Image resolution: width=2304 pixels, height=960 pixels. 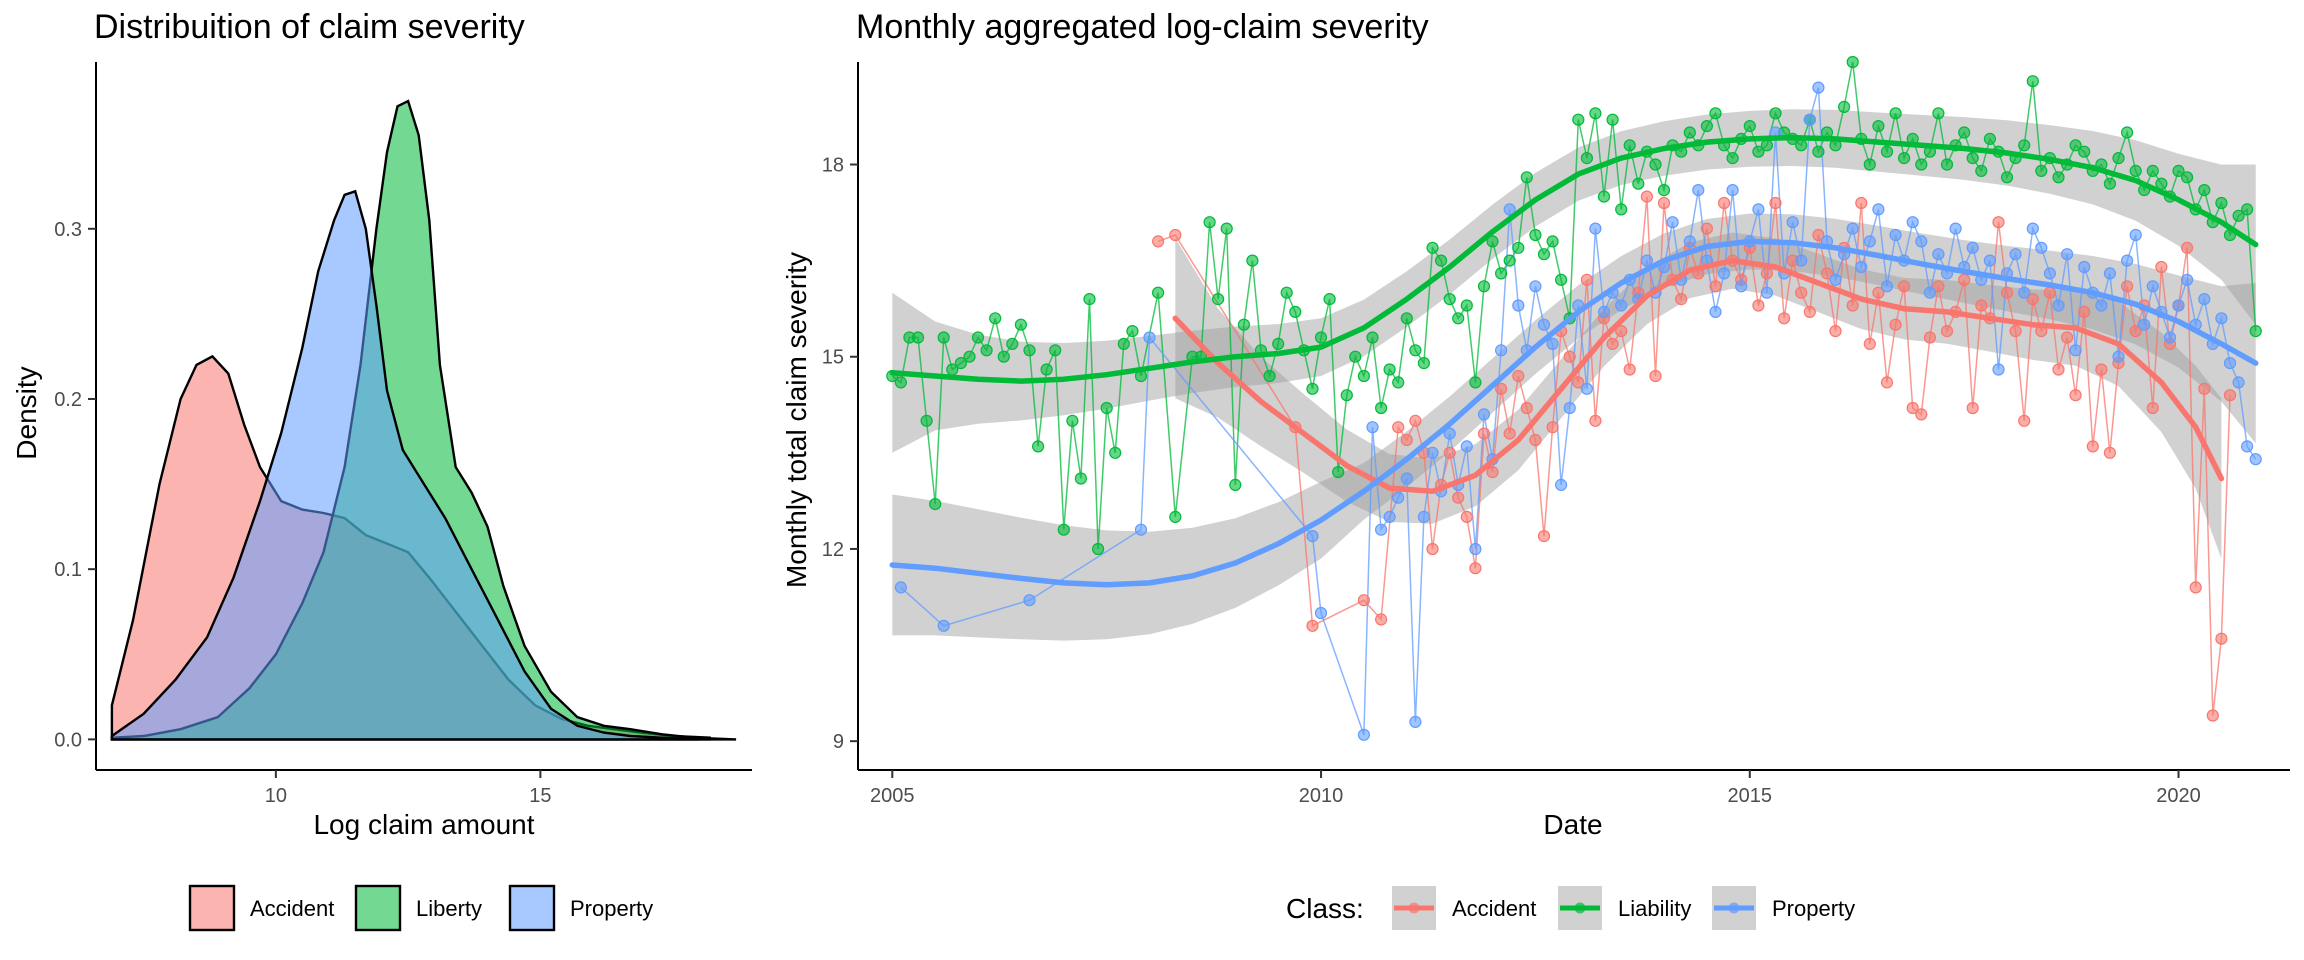 I want to click on density-x-tick-label: 15, so click(x=540, y=796).